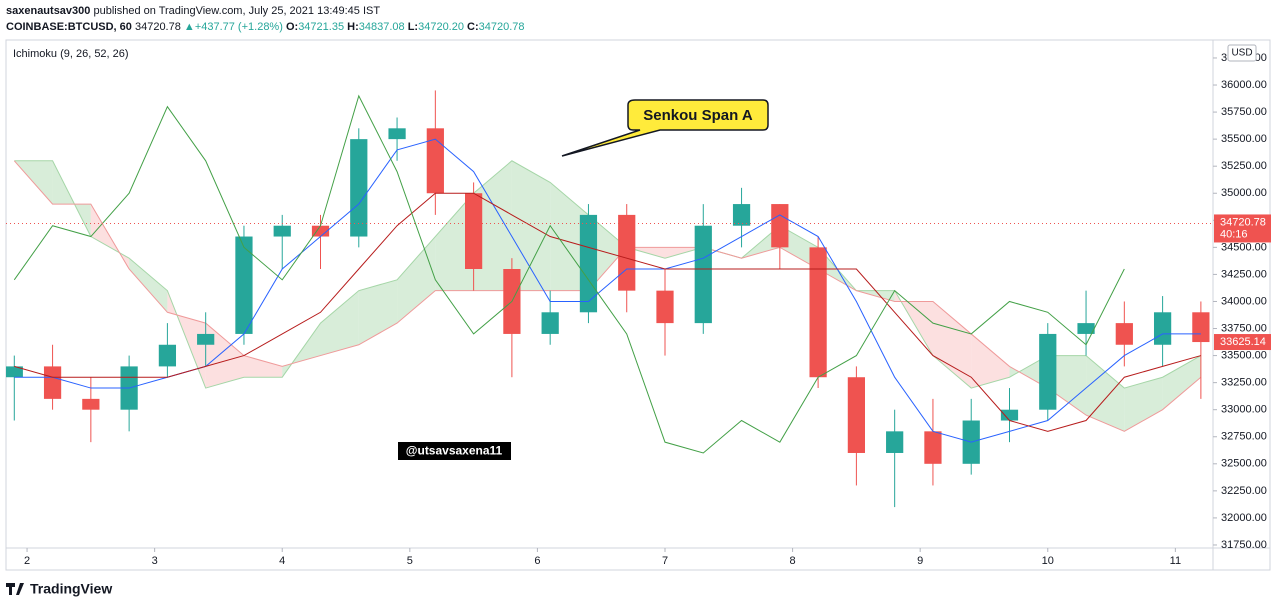  I want to click on currency: USD, so click(1241, 53).